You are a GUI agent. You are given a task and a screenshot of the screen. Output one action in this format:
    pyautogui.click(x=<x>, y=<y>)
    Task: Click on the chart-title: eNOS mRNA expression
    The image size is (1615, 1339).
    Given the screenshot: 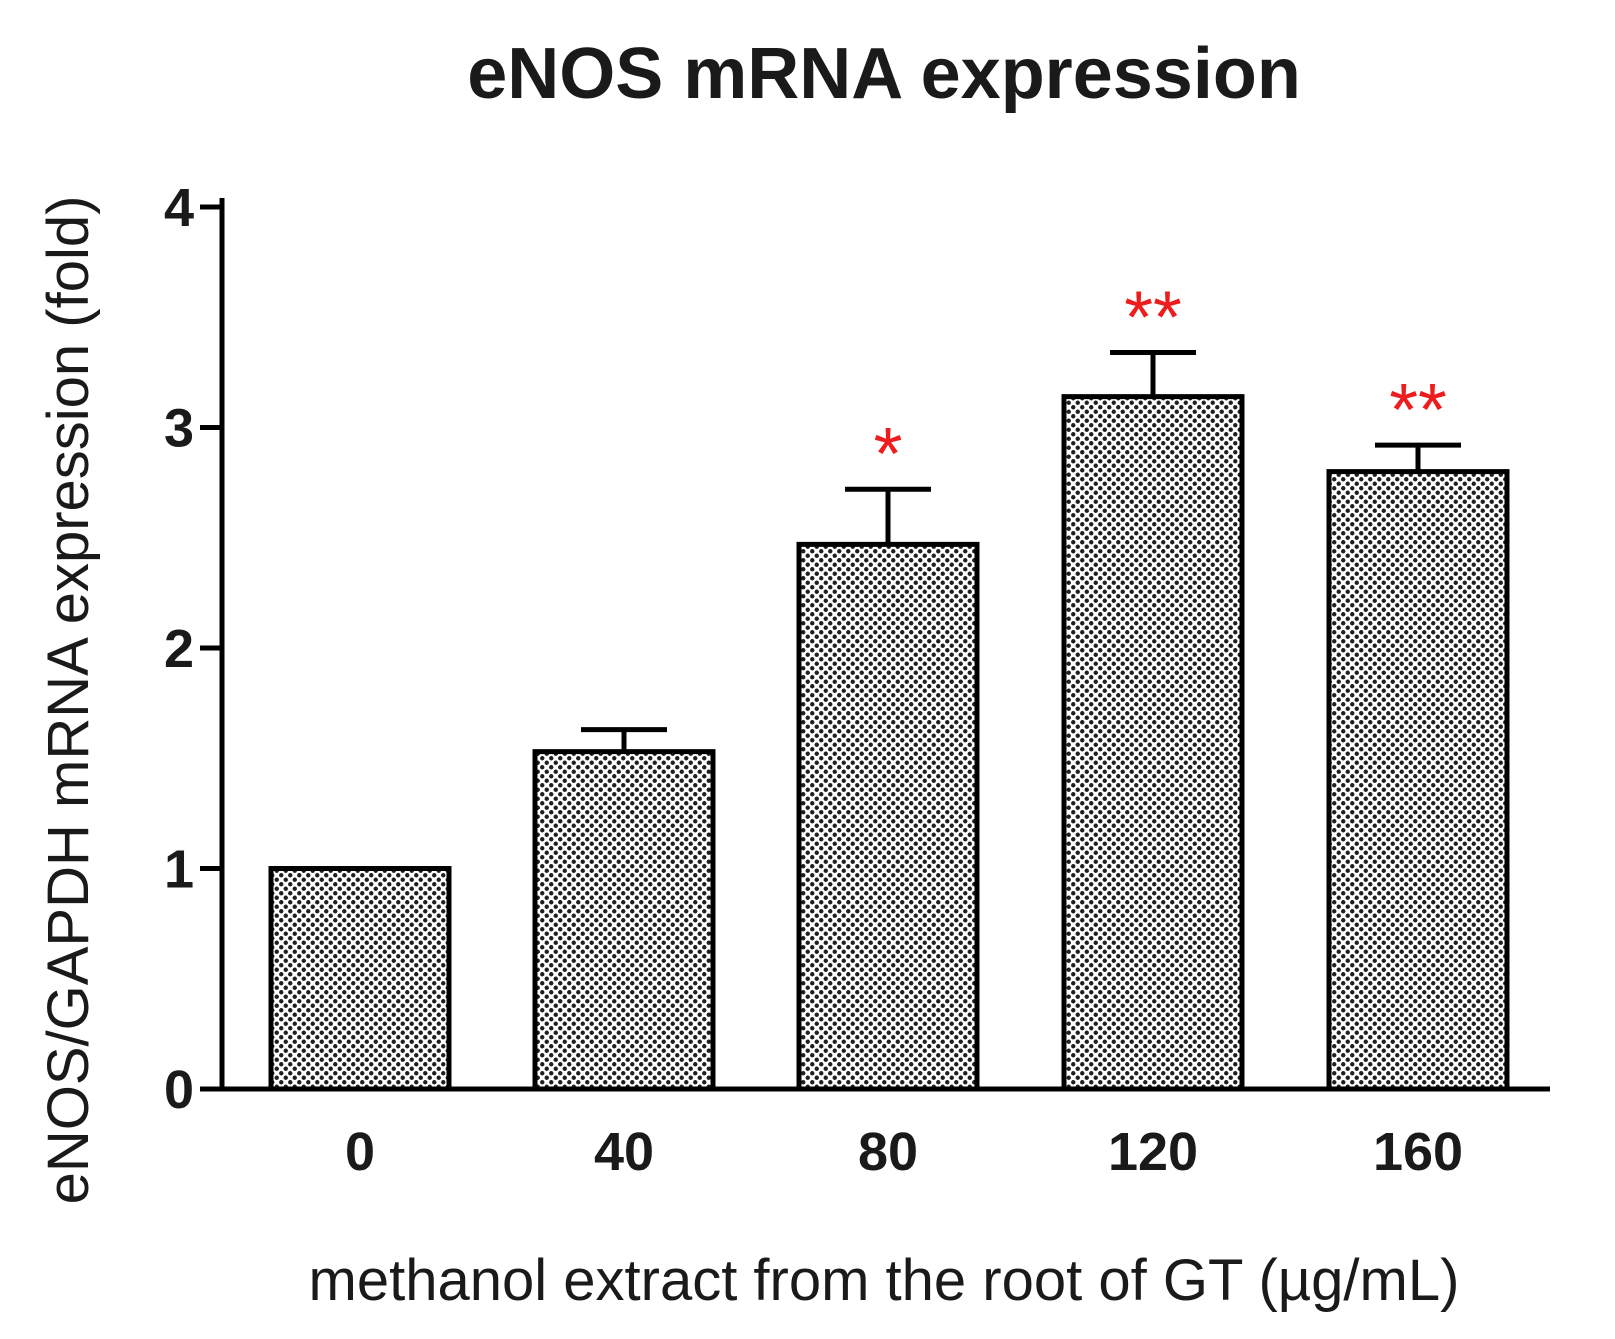 What is the action you would take?
    pyautogui.click(x=884, y=74)
    